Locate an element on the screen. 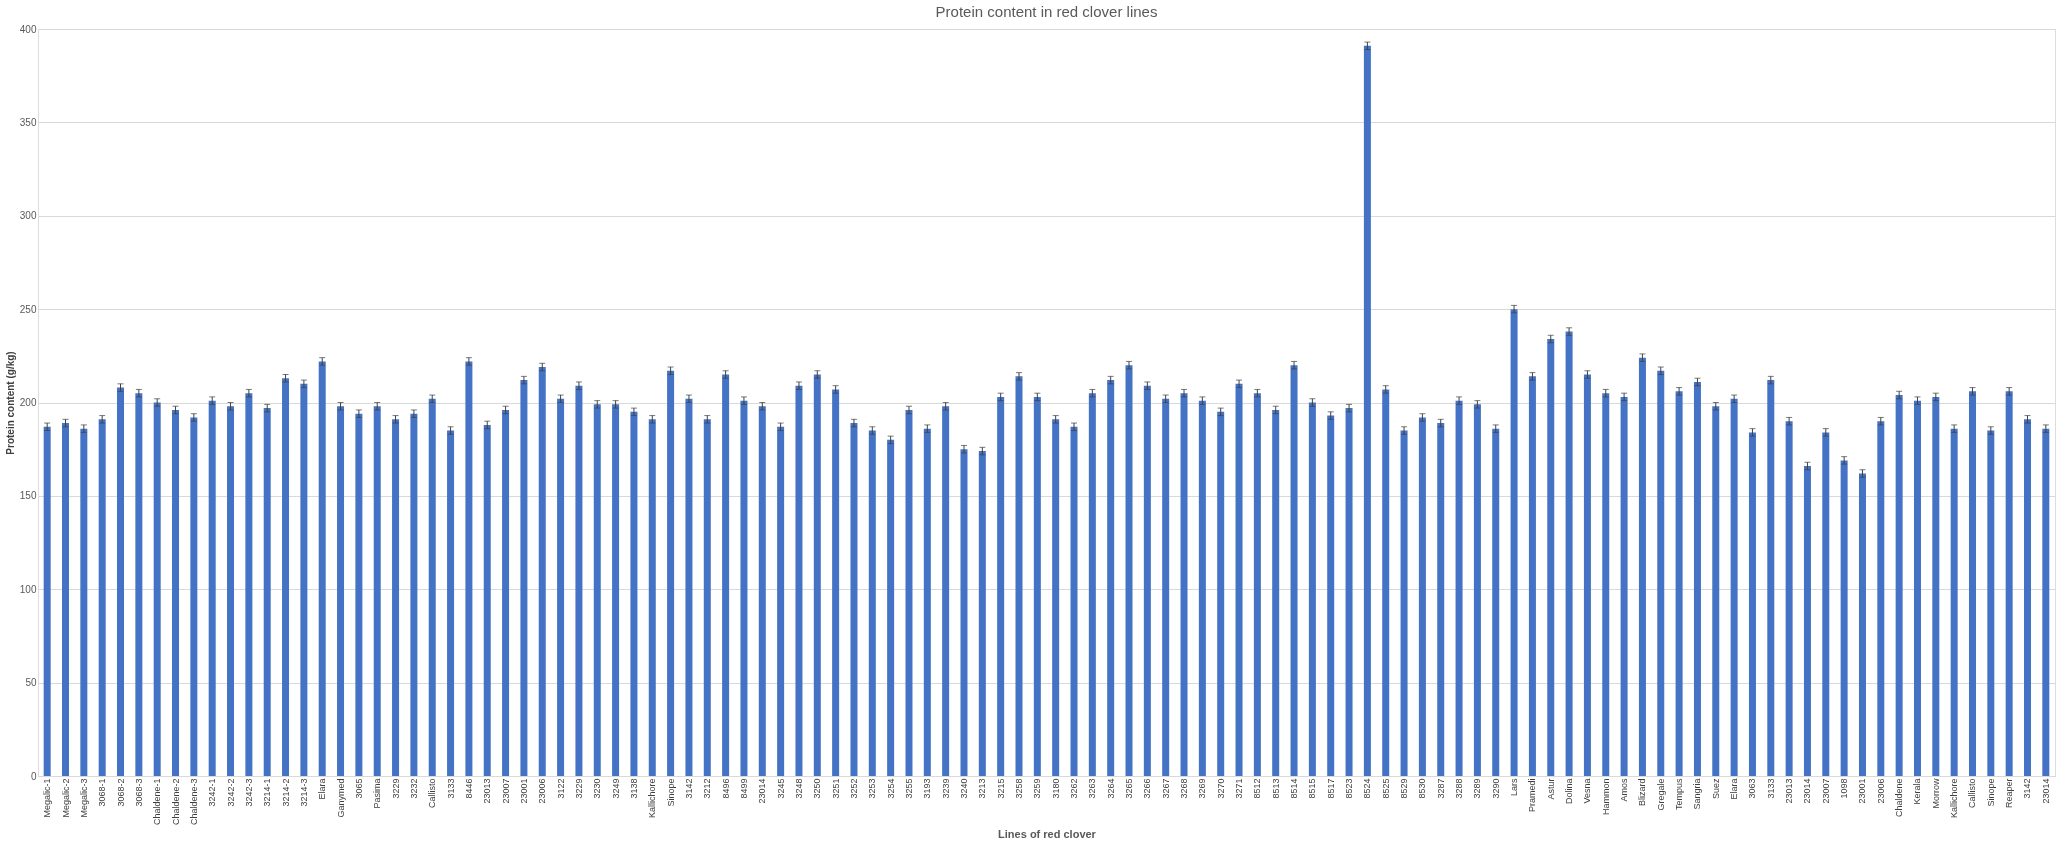  x-tick-label: Elara is located at coordinates (322, 789).